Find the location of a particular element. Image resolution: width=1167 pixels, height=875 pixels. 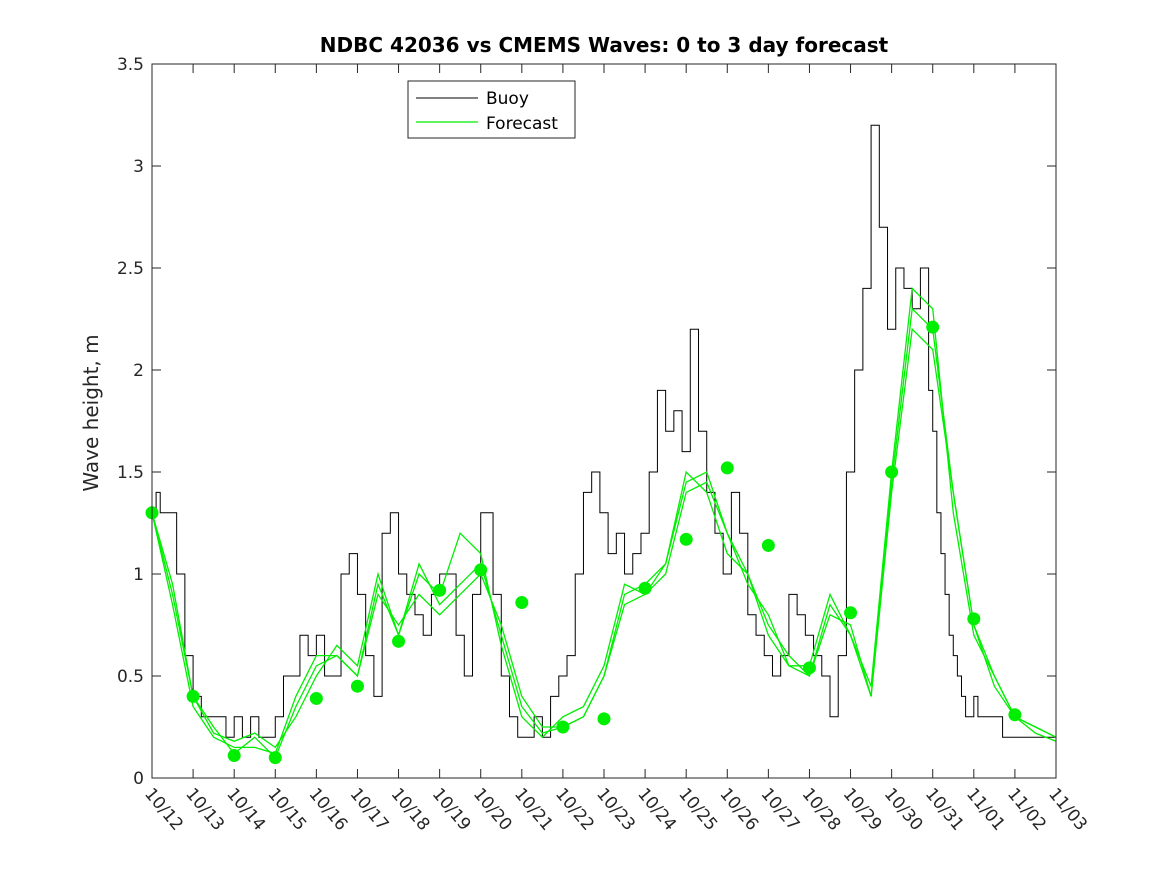

legend-buoy-label: Buoy is located at coordinates (507, 99).